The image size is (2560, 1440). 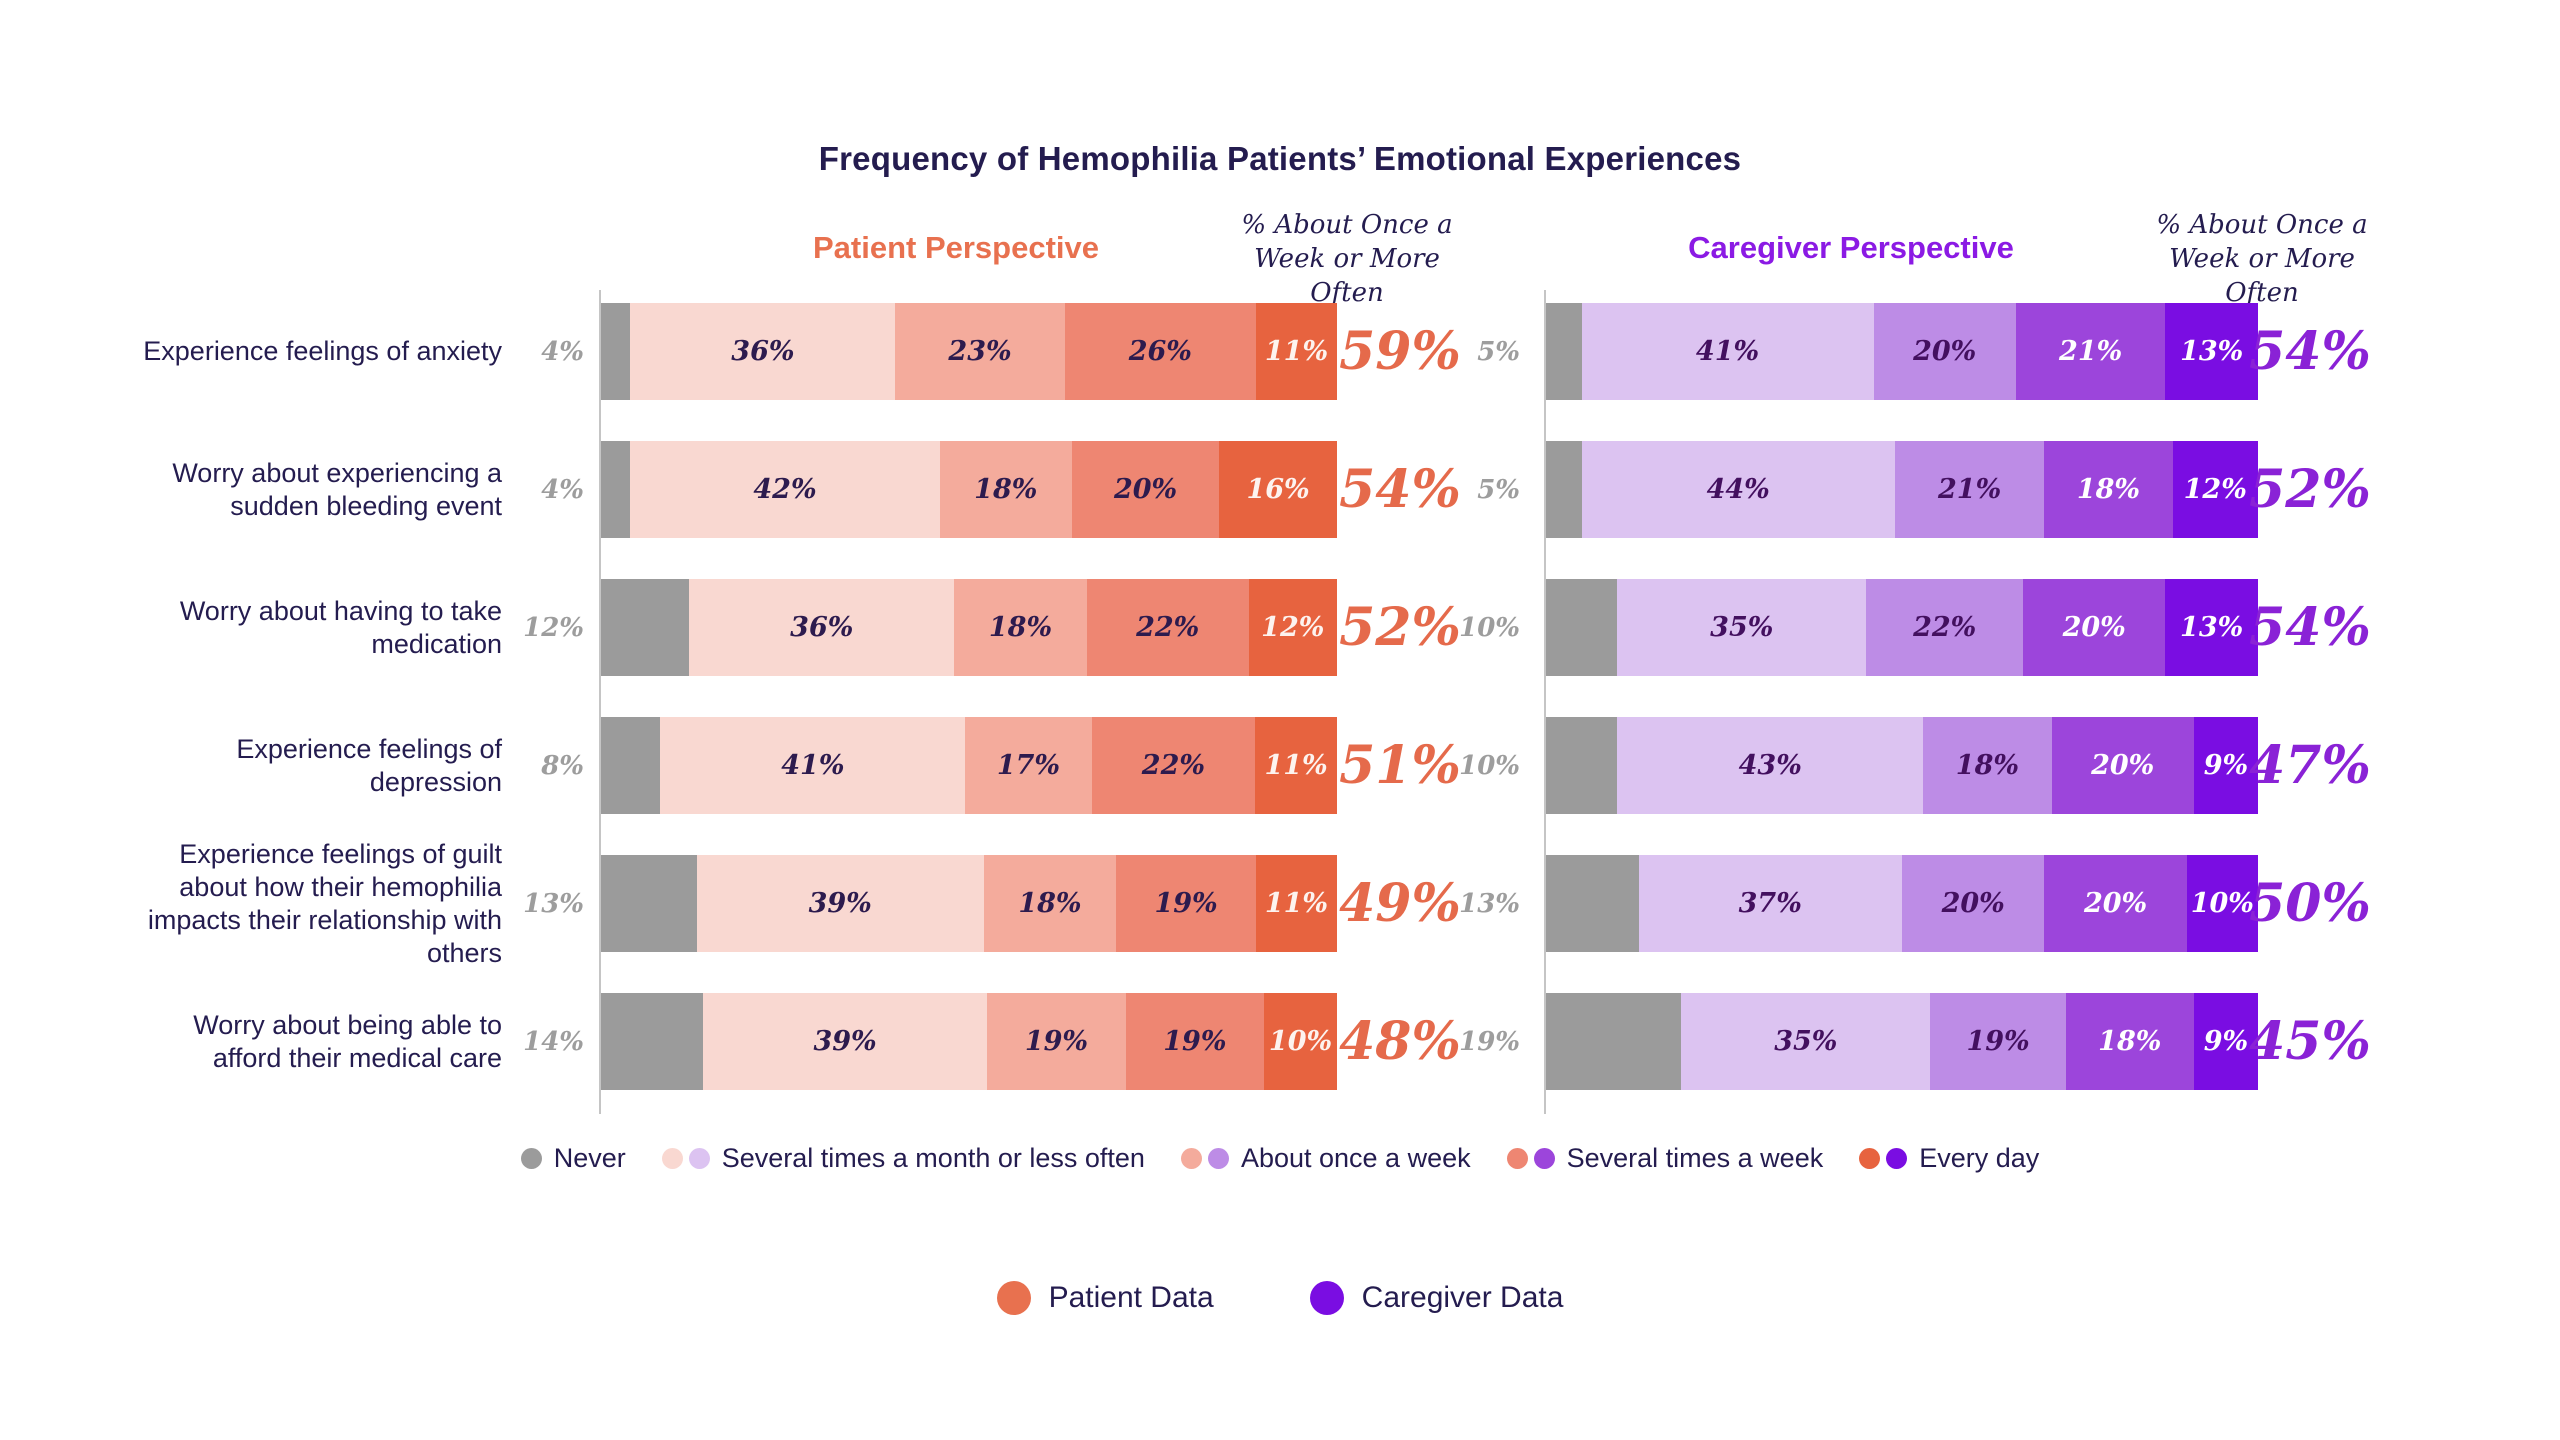 What do you see at coordinates (369, 765) in the screenshot?
I see `row-label: Experience feelings of depression` at bounding box center [369, 765].